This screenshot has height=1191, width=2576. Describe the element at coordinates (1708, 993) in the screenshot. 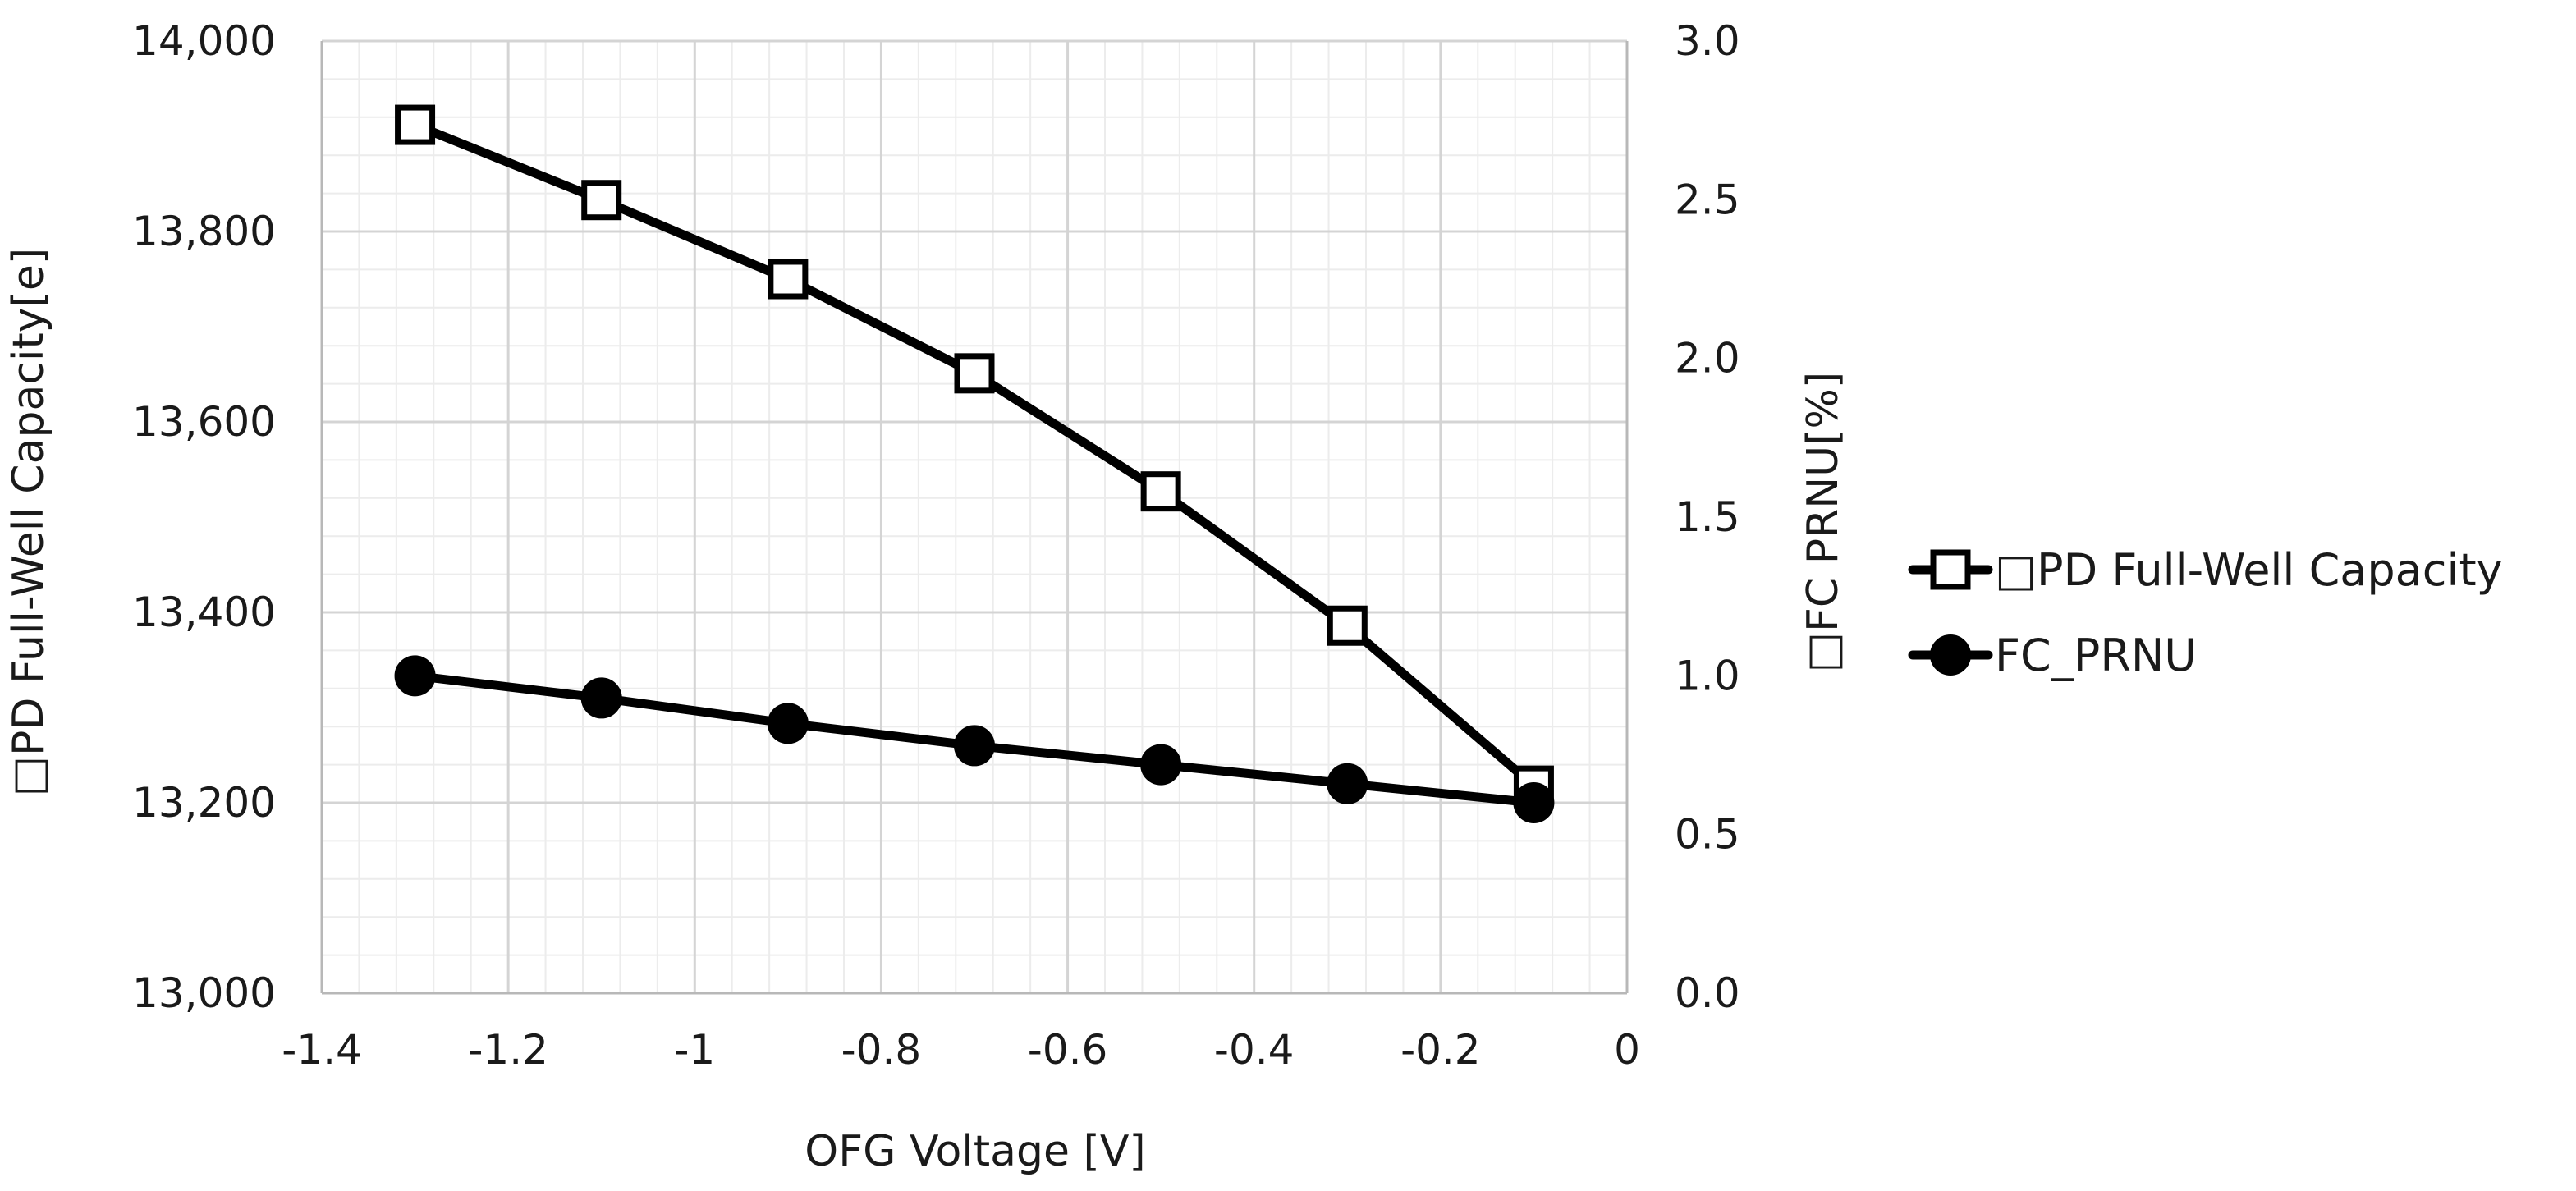

I see `y-right-tick-label: 0.0` at that location.